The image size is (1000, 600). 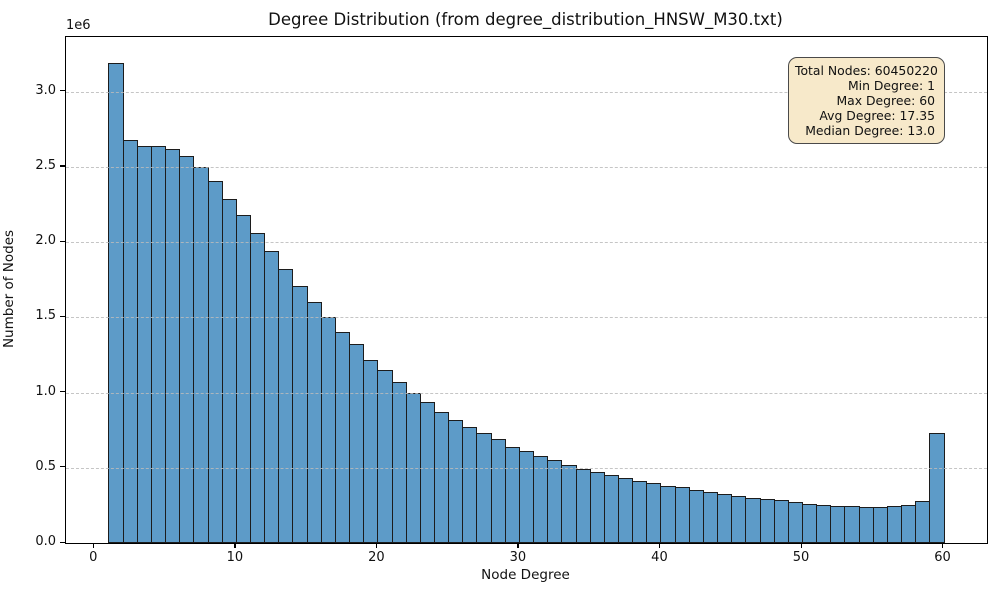 What do you see at coordinates (45, 90) in the screenshot?
I see `y-tick-label: 3.0` at bounding box center [45, 90].